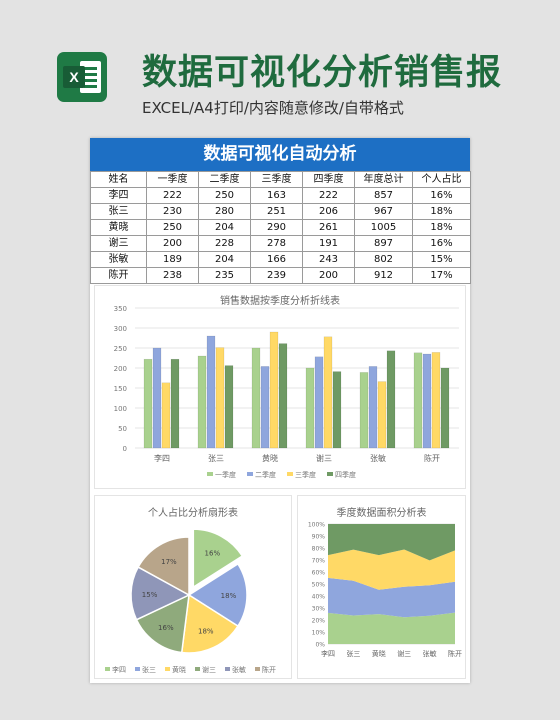  Describe the element at coordinates (276, 211) in the screenshot. I see `table-cell: 251` at that location.